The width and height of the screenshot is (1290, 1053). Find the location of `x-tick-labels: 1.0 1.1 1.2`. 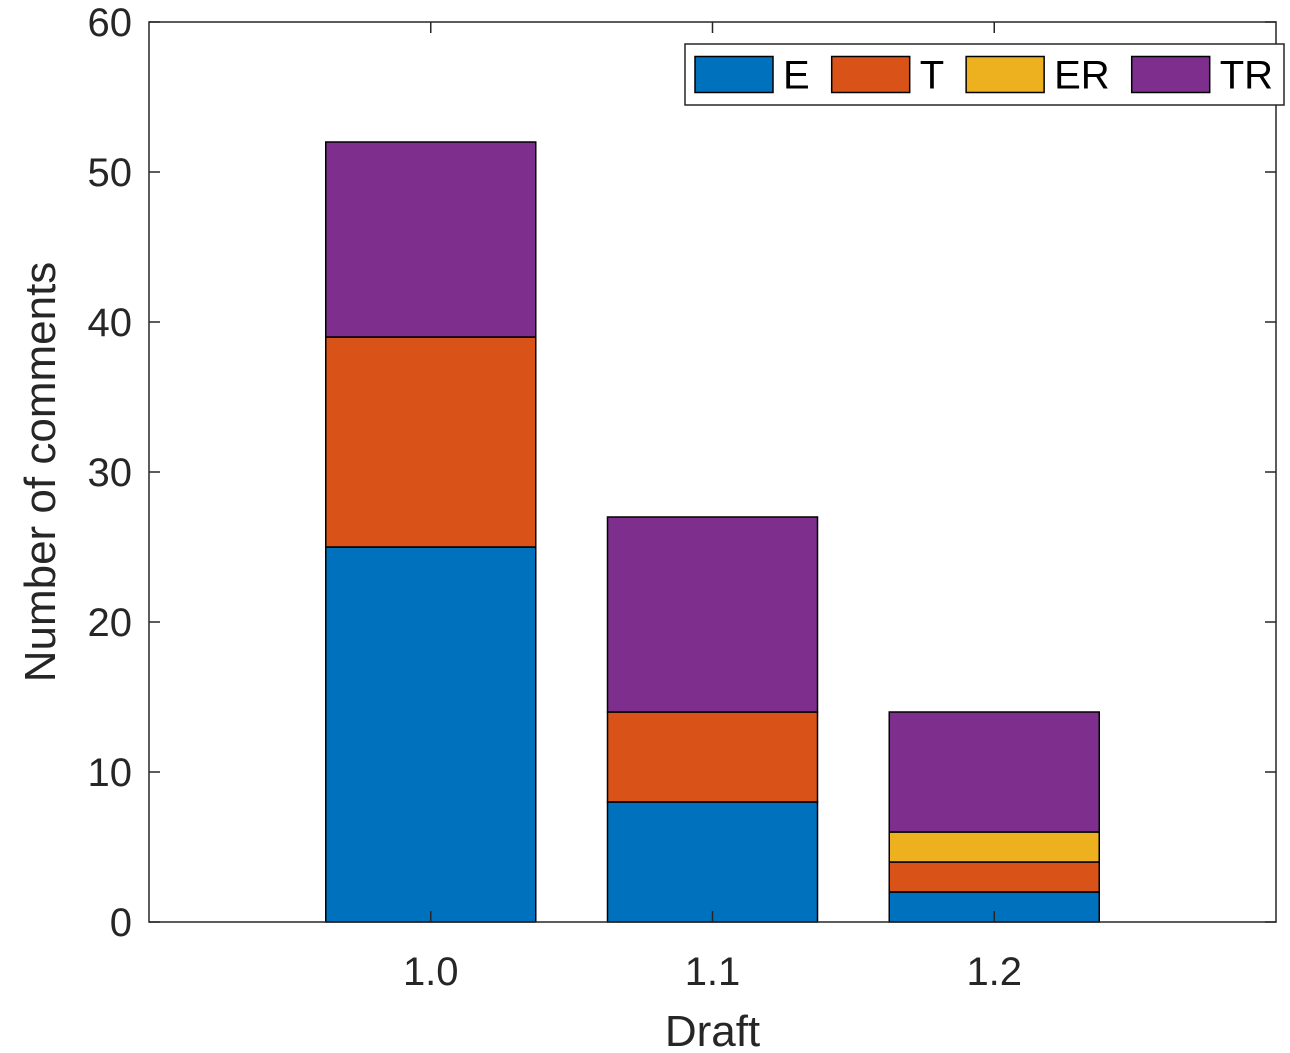

x-tick-labels: 1.0 1.1 1.2 is located at coordinates (712, 972).